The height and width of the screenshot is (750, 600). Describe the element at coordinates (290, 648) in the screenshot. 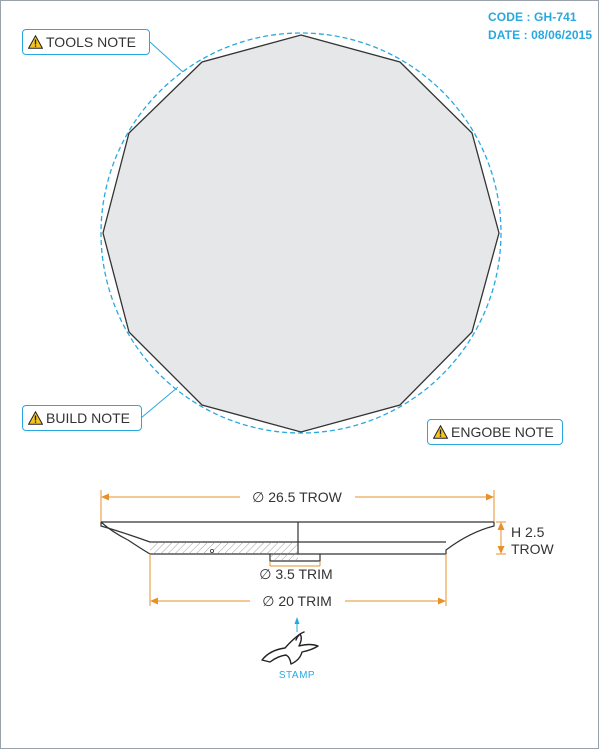

I see `bird-stamp-icon` at that location.